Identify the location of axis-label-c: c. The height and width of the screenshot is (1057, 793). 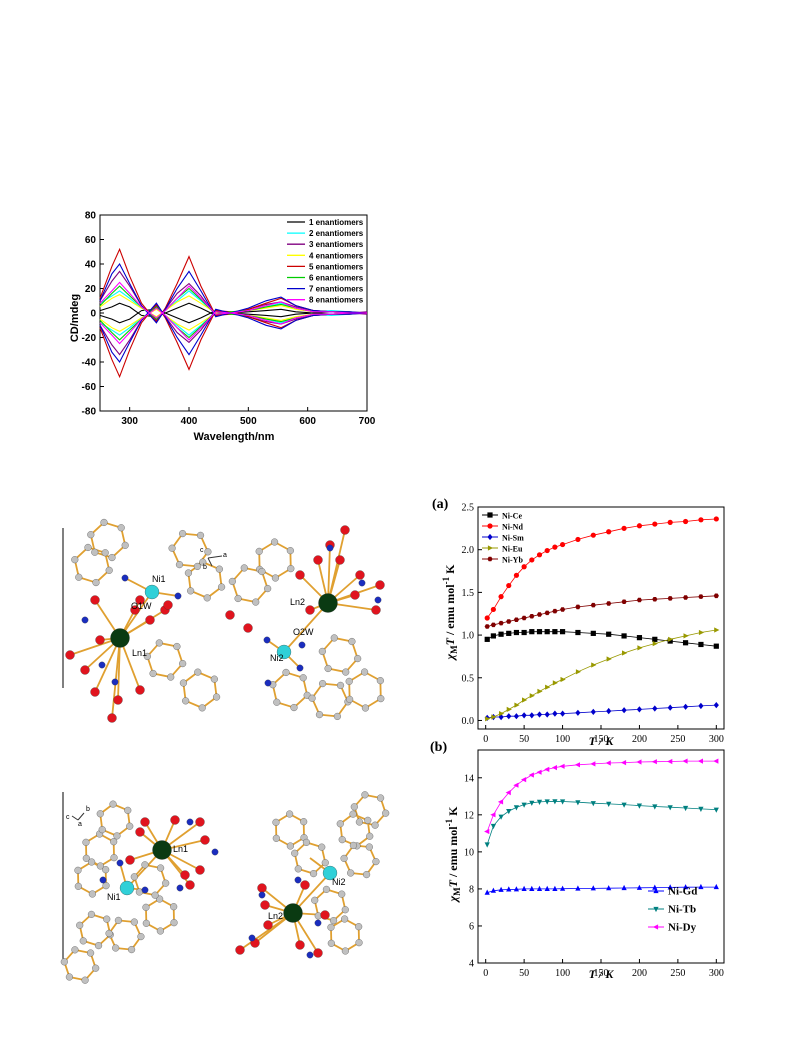
(202, 550).